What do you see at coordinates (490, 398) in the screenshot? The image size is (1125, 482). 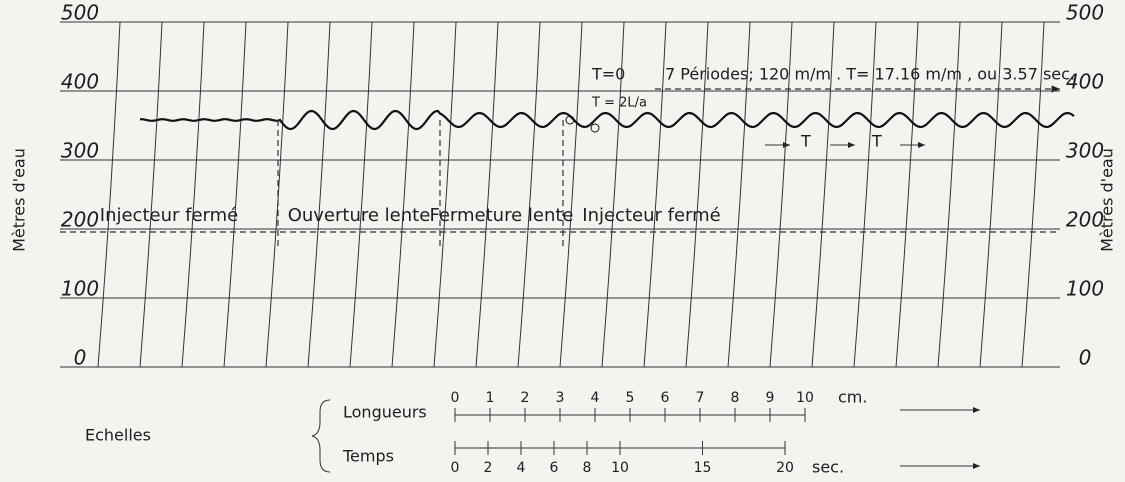 I see `scale-tick-label: 1` at bounding box center [490, 398].